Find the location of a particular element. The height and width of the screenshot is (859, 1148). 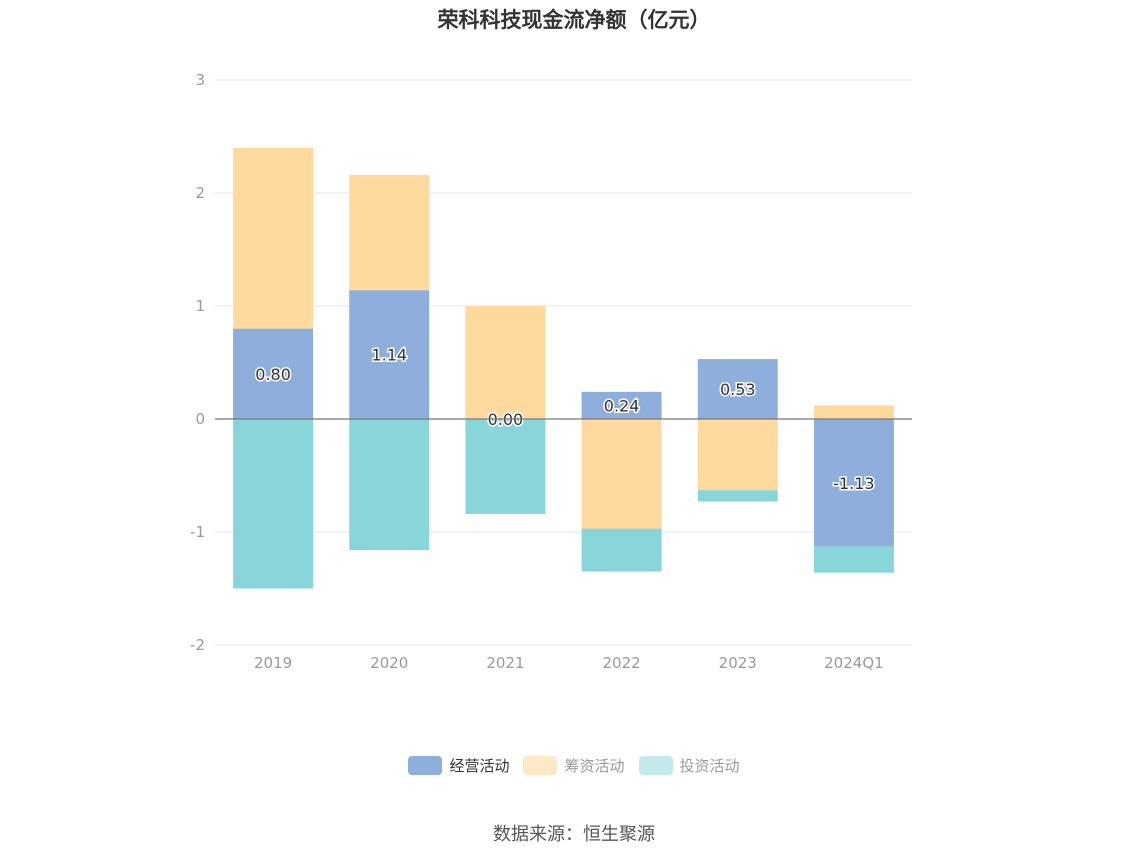

bar-operating-2024Q1 is located at coordinates (853, 483).